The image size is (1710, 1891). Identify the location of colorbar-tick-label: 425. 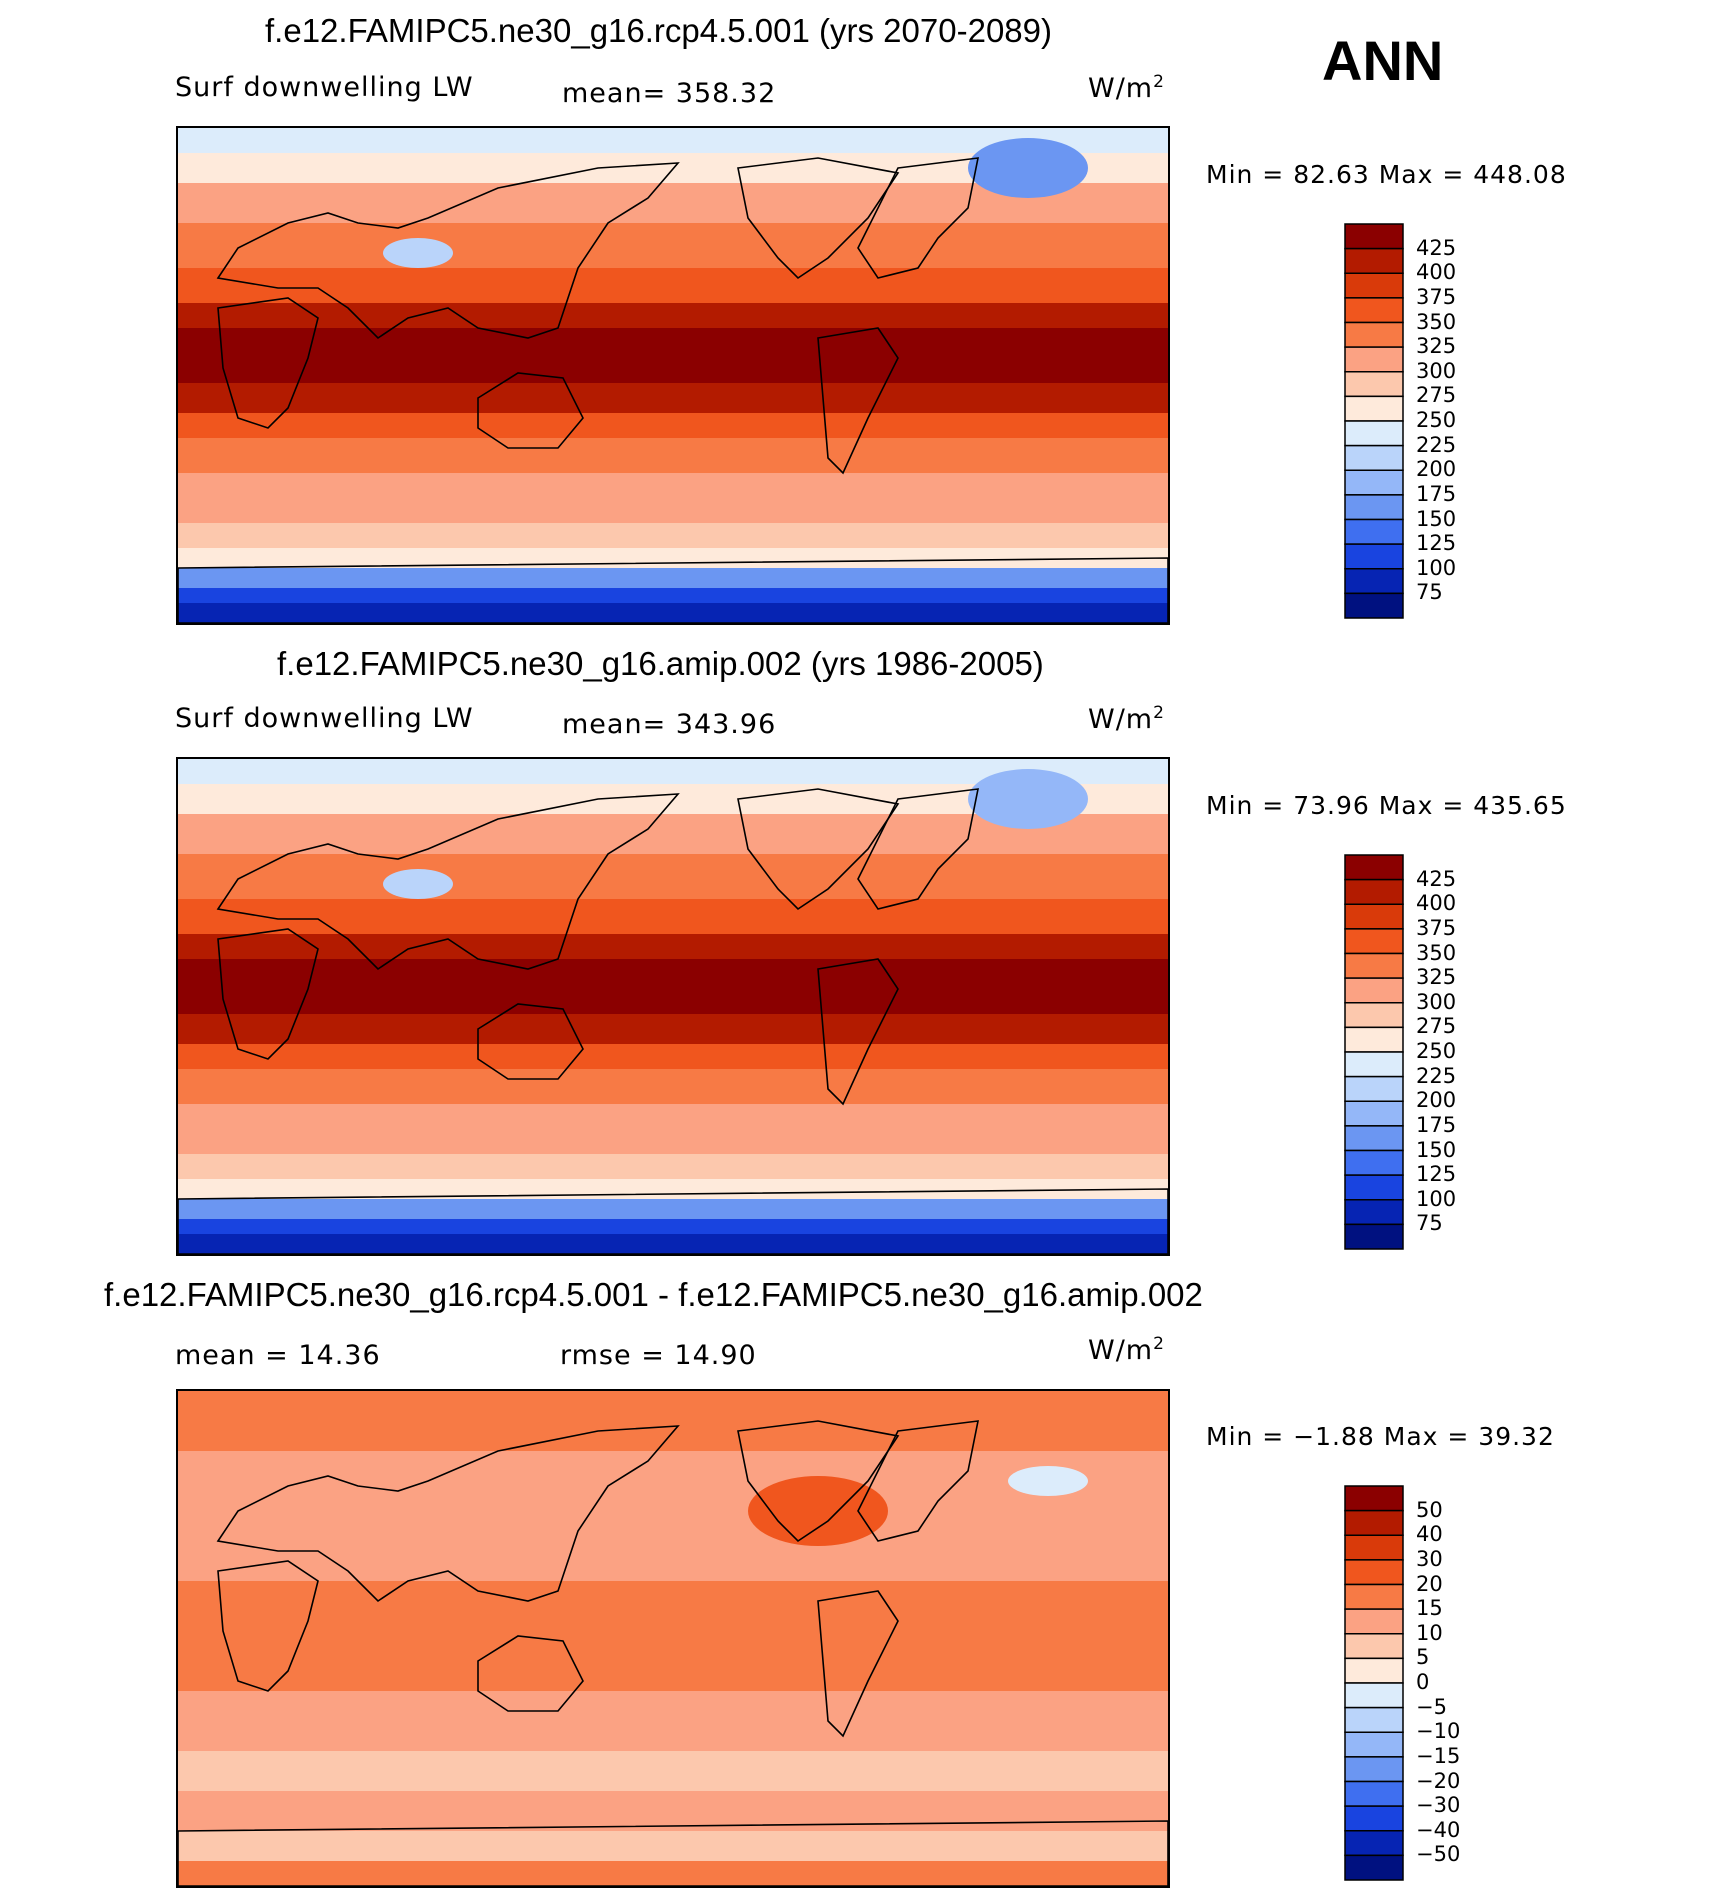
(1436, 878).